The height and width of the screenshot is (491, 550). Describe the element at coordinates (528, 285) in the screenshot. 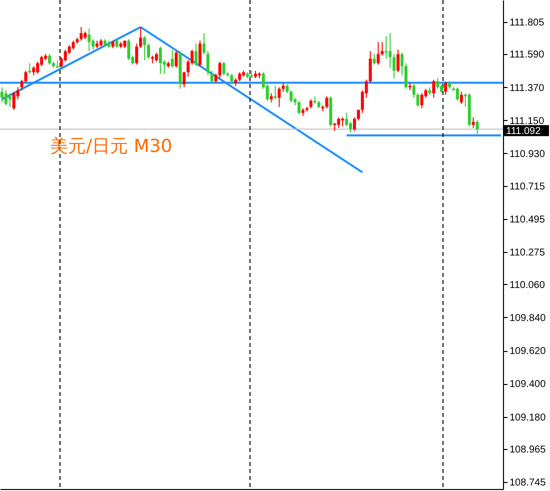

I see `y-tick-label: 110.060` at that location.